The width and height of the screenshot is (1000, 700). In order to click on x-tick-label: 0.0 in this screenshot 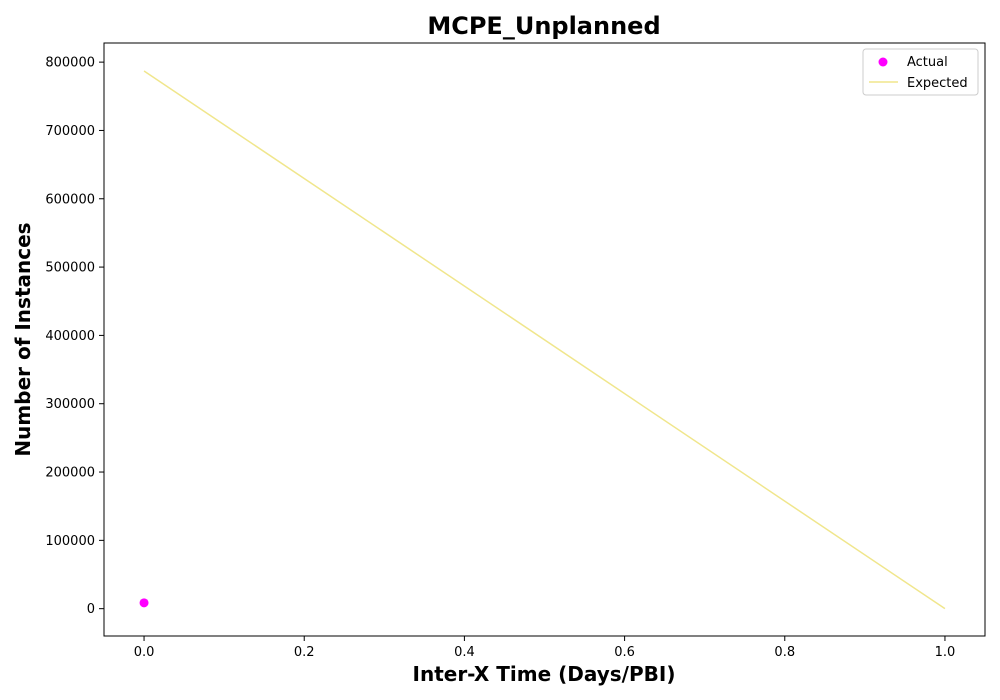, I will do `click(144, 652)`.